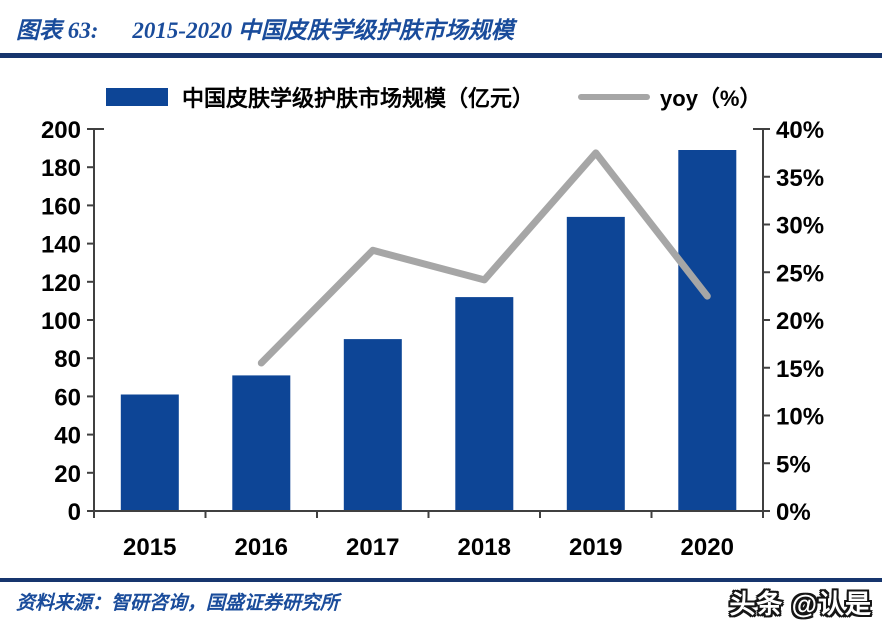 Image resolution: width=882 pixels, height=624 pixels. What do you see at coordinates (800, 130) in the screenshot?
I see `right-tick-label: 40%` at bounding box center [800, 130].